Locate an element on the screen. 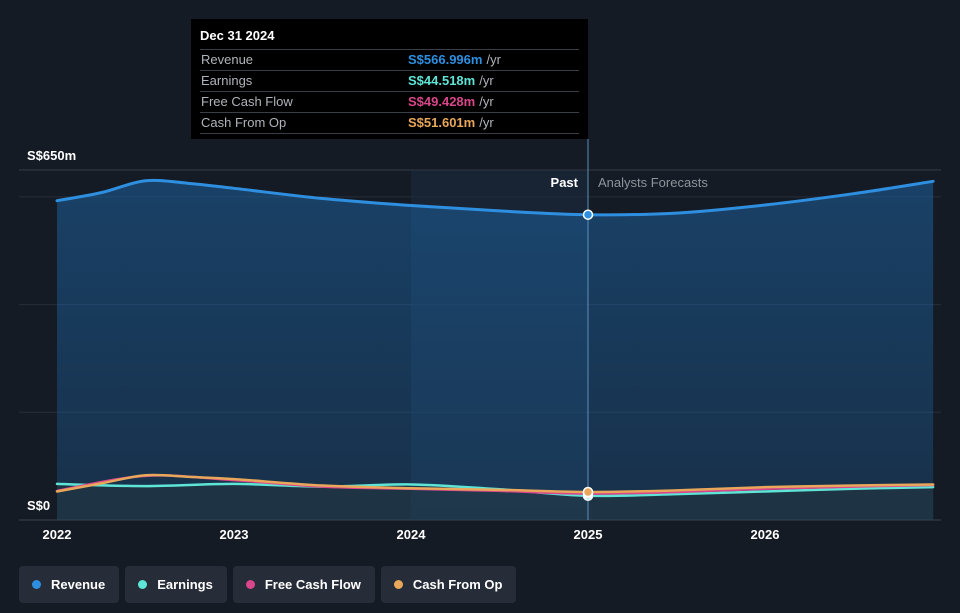  legend-item-earnings: Earnings is located at coordinates (176, 584).